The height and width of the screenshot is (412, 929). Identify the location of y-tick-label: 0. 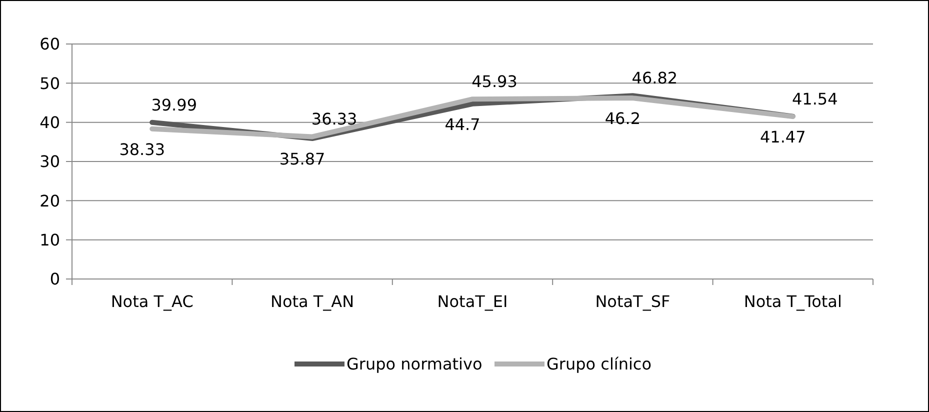
(55, 279).